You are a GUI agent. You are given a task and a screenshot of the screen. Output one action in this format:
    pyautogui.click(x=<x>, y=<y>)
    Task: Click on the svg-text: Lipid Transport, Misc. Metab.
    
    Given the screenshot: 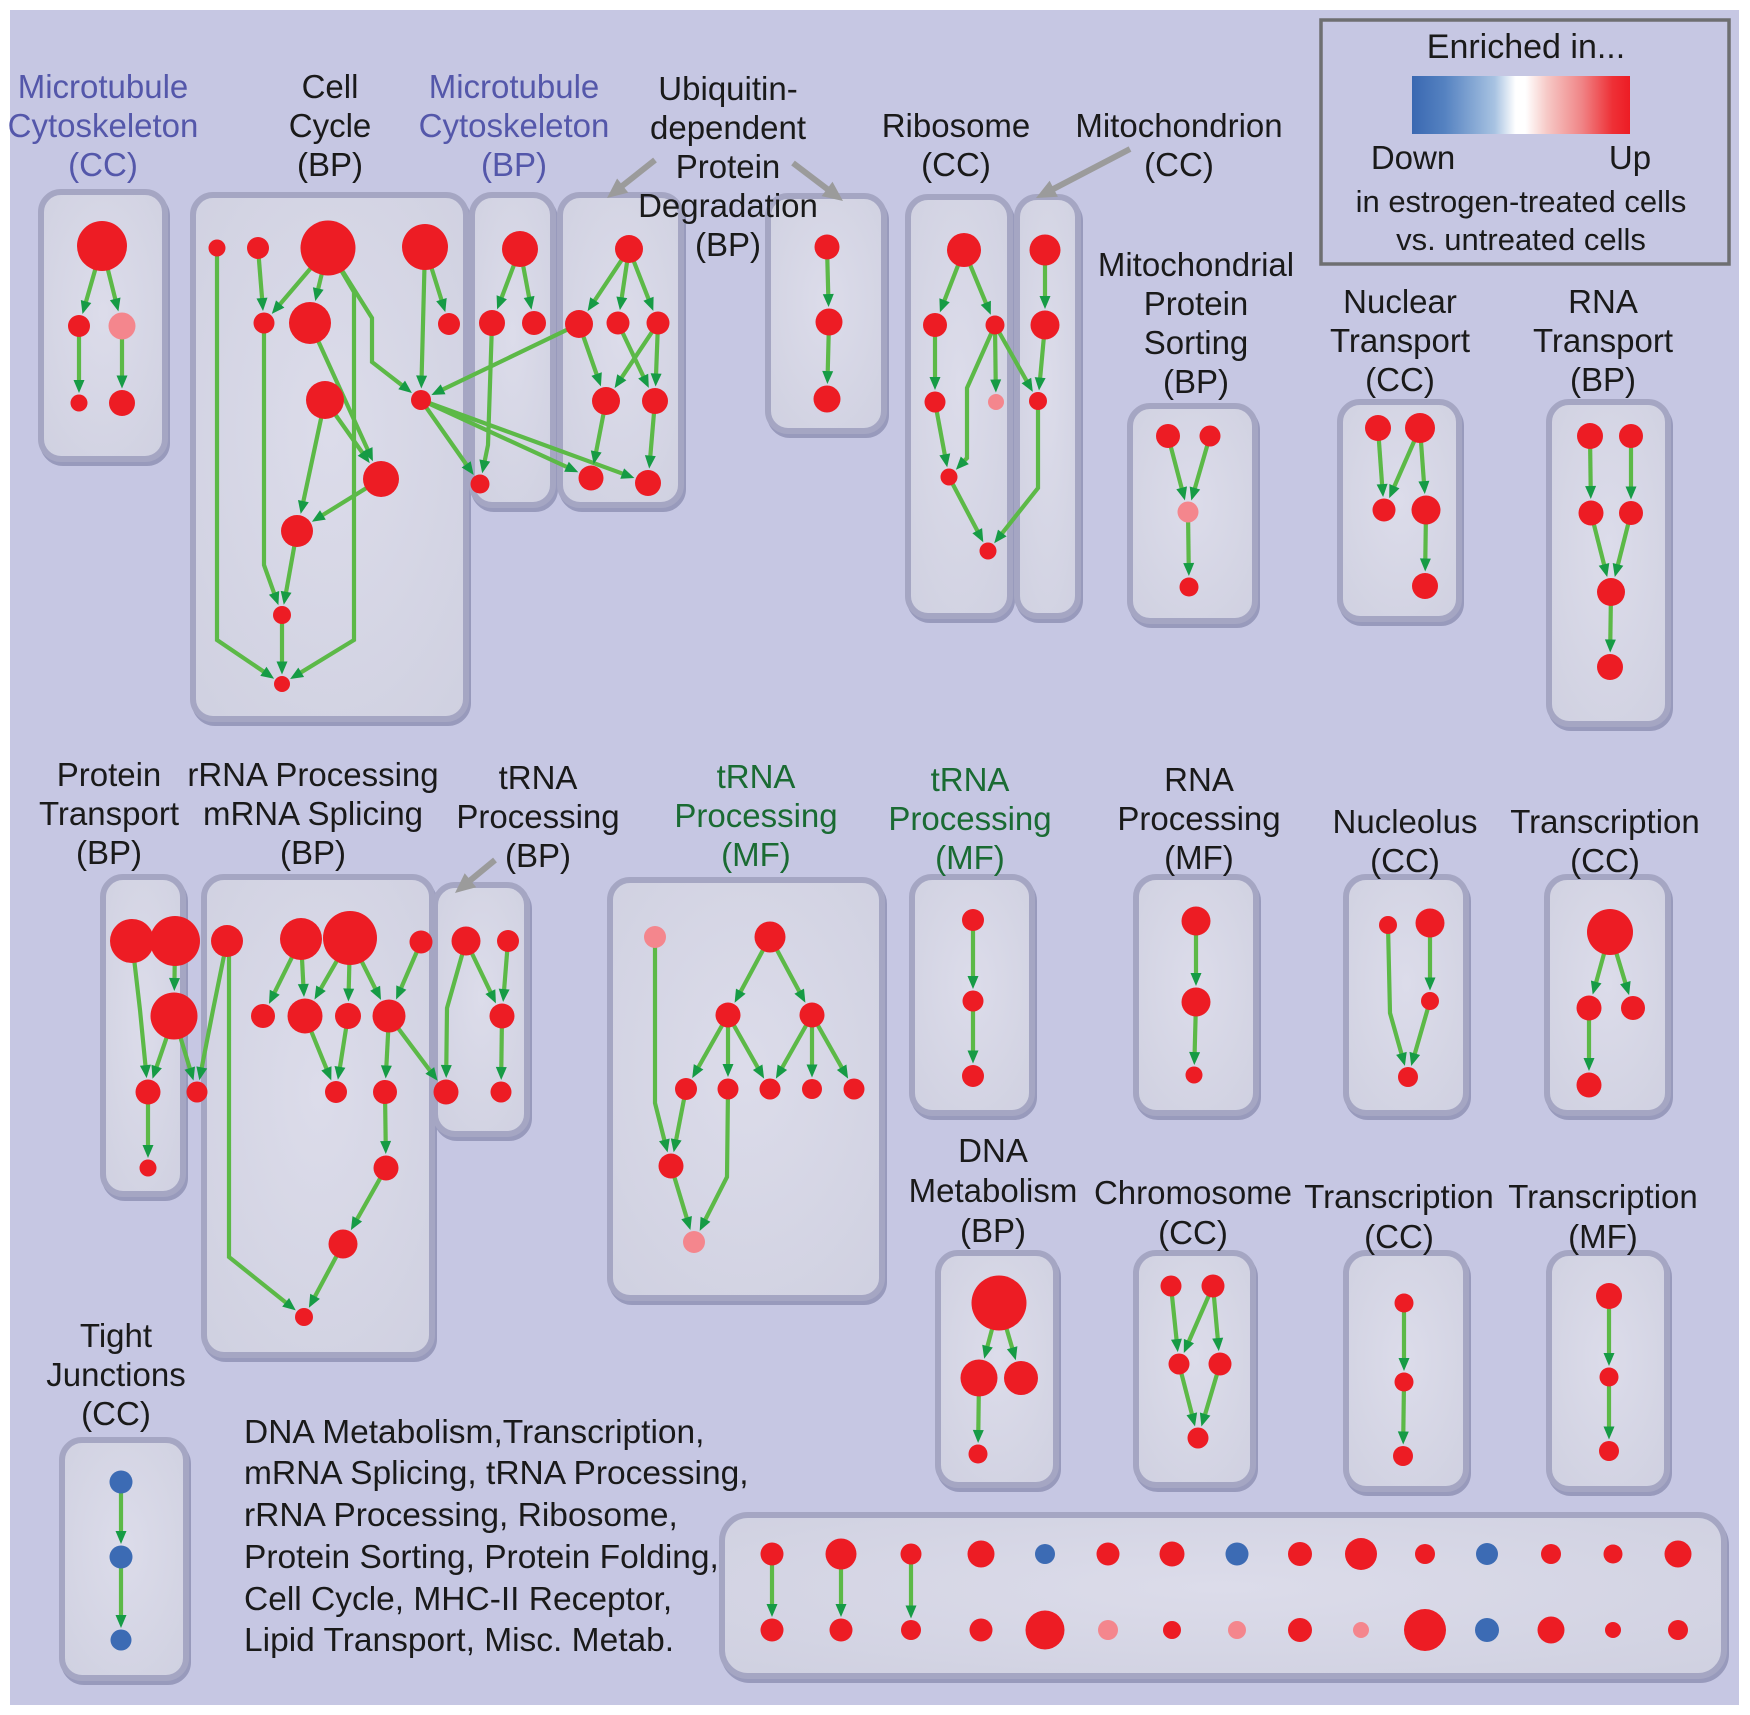 What is the action you would take?
    pyautogui.click(x=459, y=1640)
    